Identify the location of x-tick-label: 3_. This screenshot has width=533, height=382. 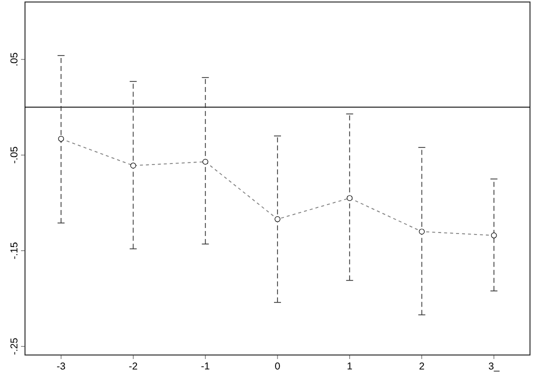
(494, 367).